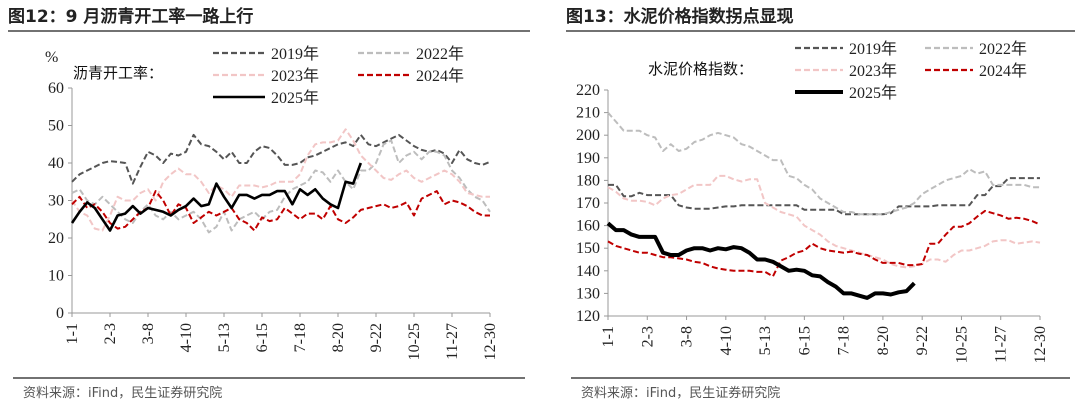 Image resolution: width=1080 pixels, height=411 pixels. I want to click on y-tick-label: 200, so click(588, 135).